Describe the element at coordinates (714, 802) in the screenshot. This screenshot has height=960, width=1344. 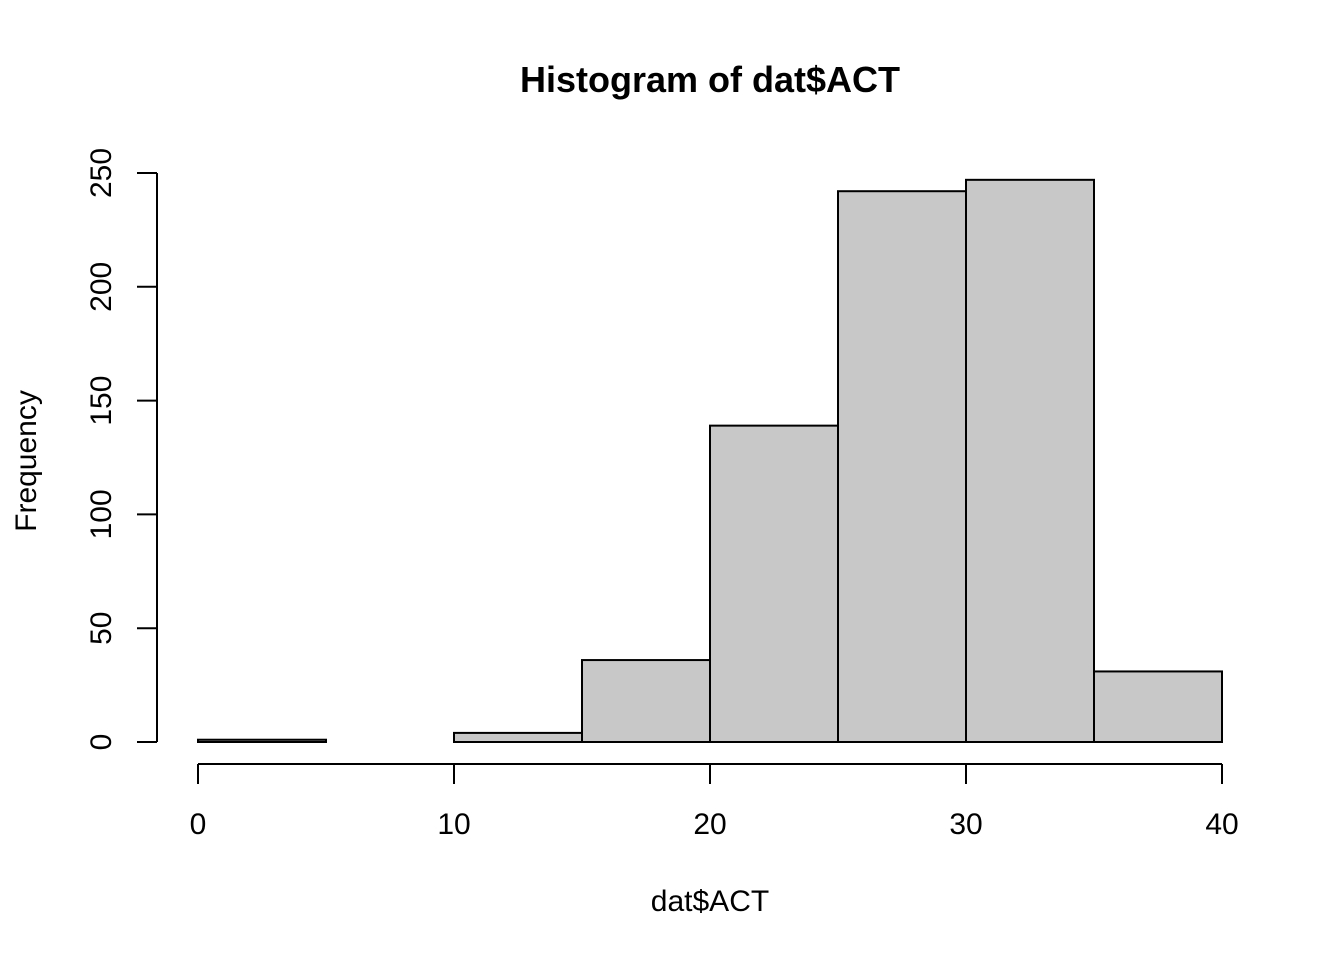
I see `x-axis: 0 10 20 30 40` at that location.